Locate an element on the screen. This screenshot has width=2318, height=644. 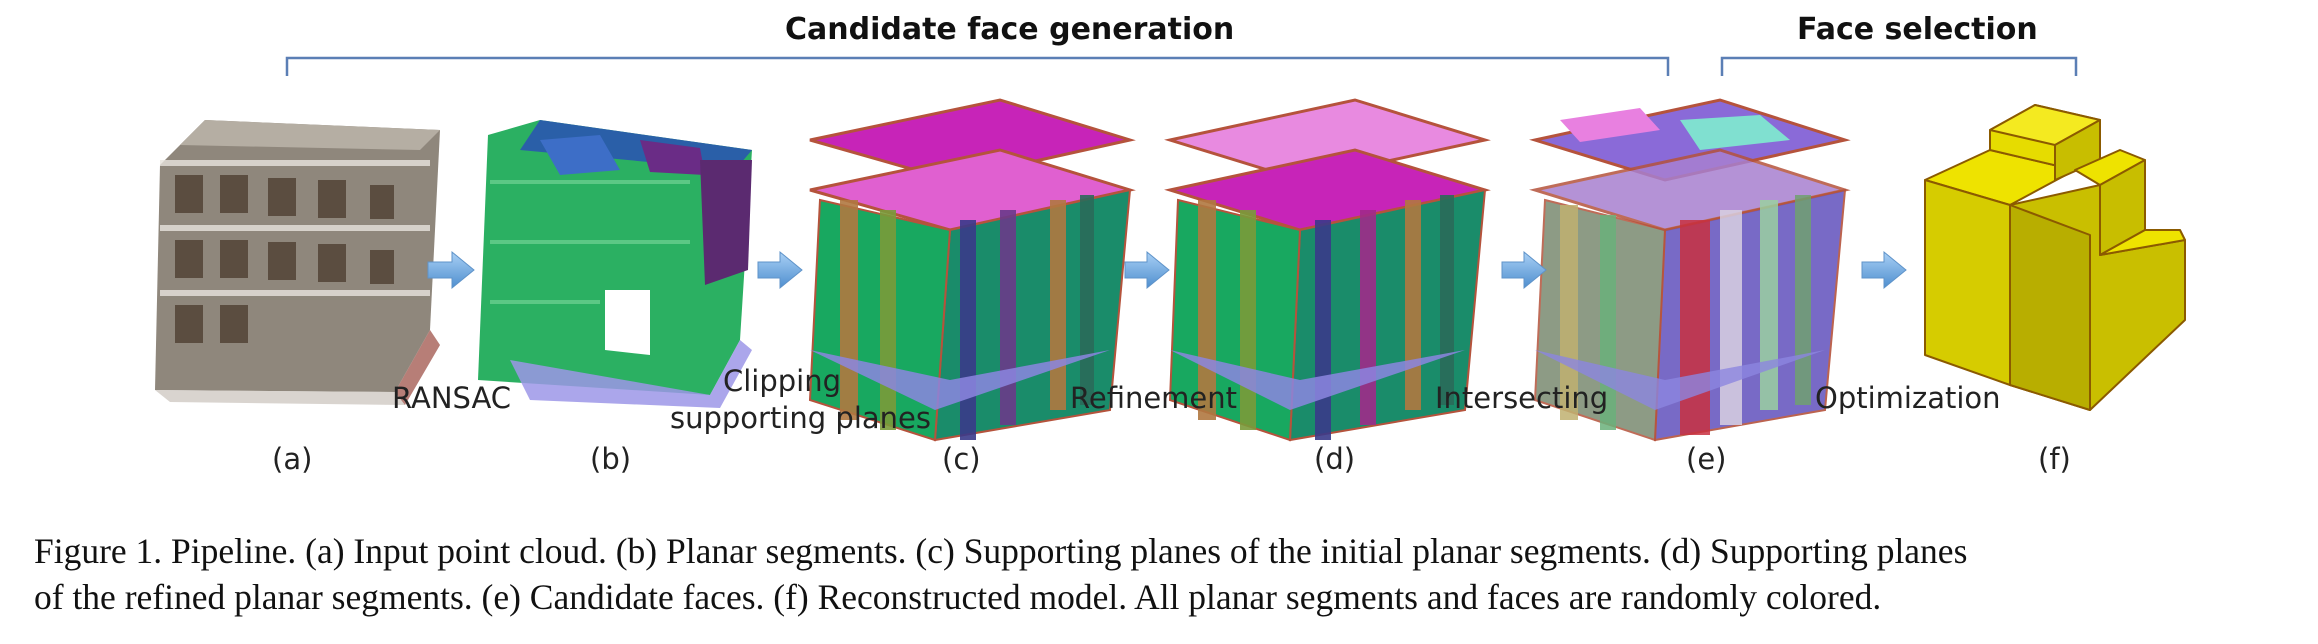
step-label-ransac: RANSAC is located at coordinates (452, 398).